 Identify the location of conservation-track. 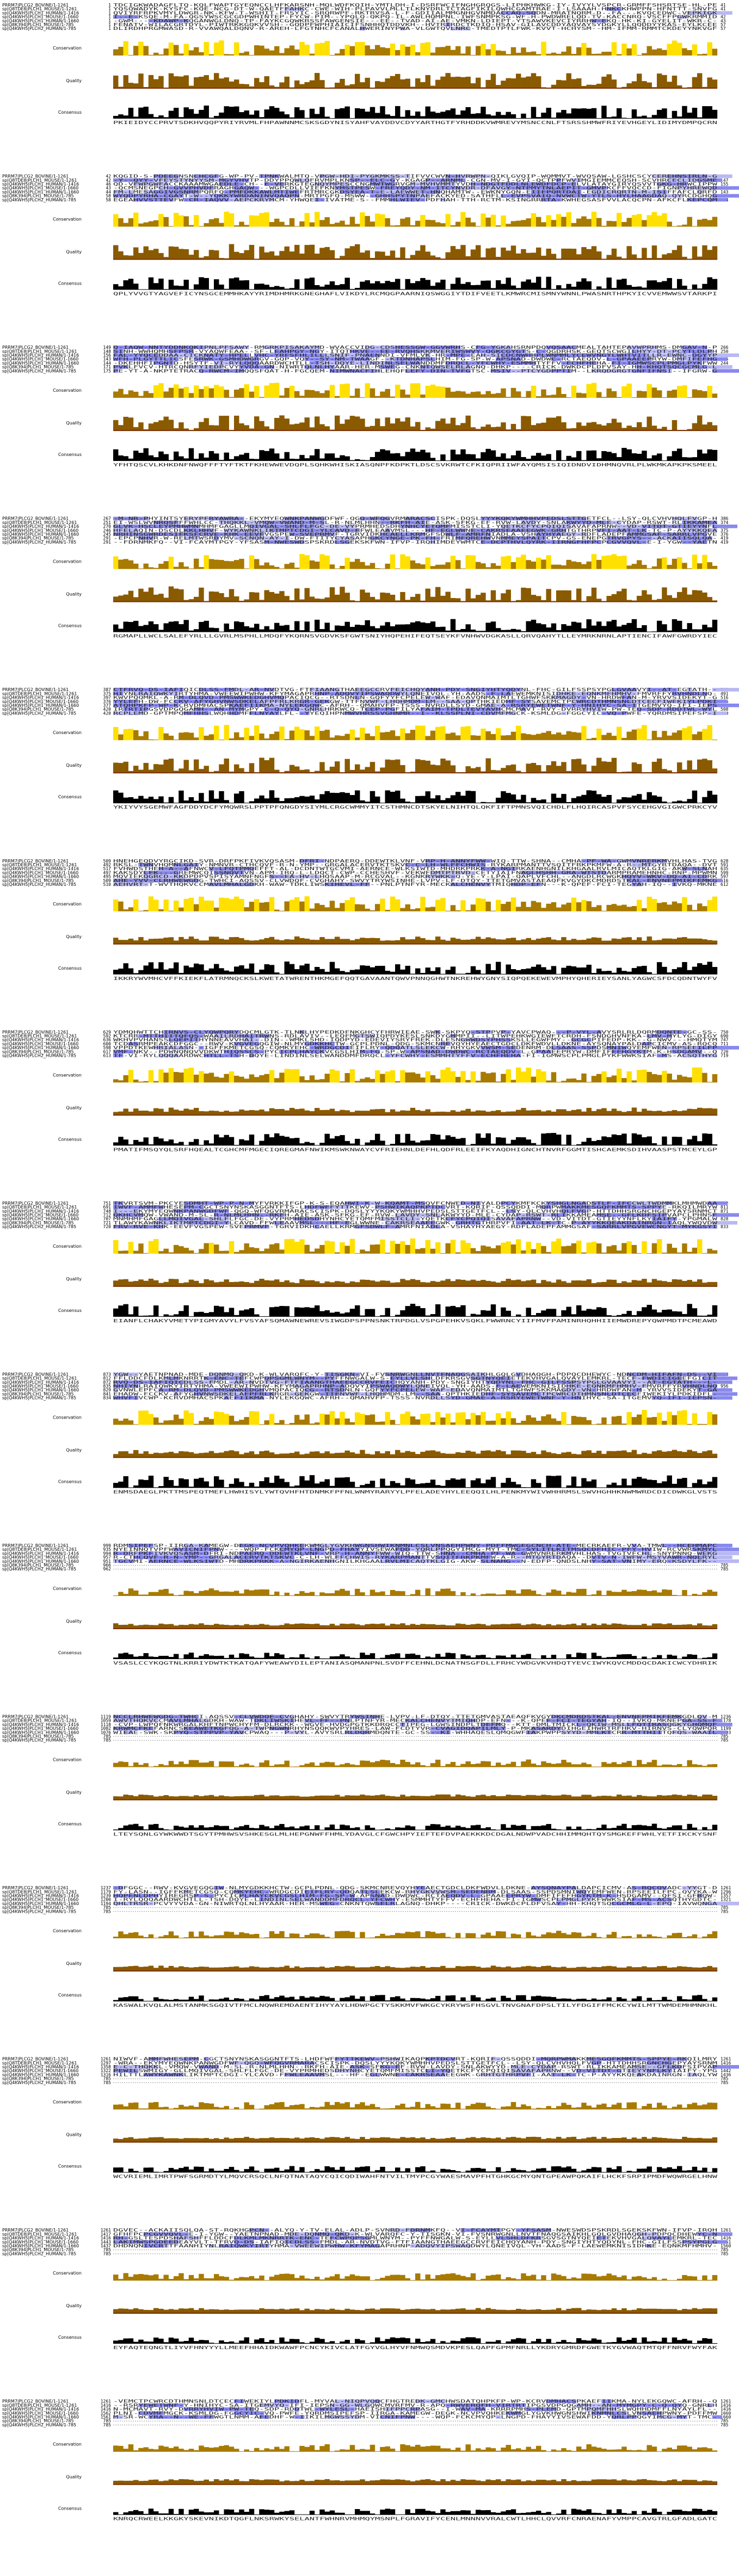
(415, 219).